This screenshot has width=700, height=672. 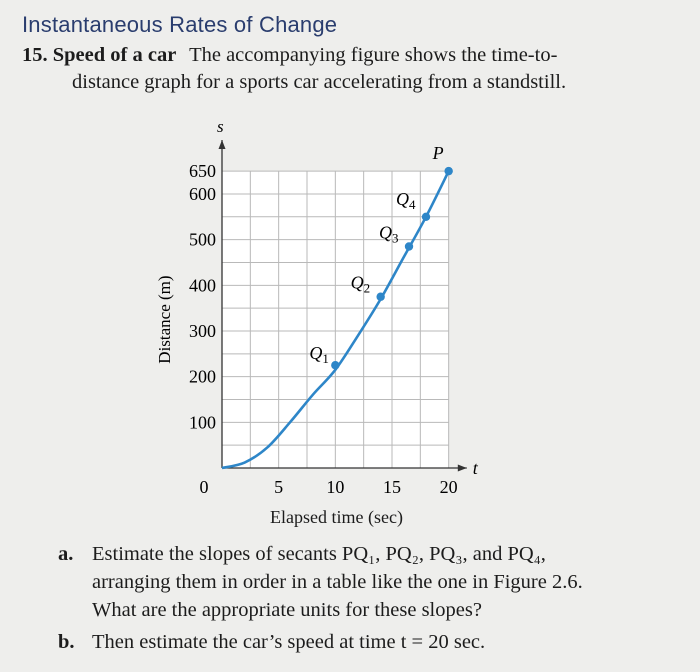 I want to click on y-tick-label: 600, so click(x=202, y=194).